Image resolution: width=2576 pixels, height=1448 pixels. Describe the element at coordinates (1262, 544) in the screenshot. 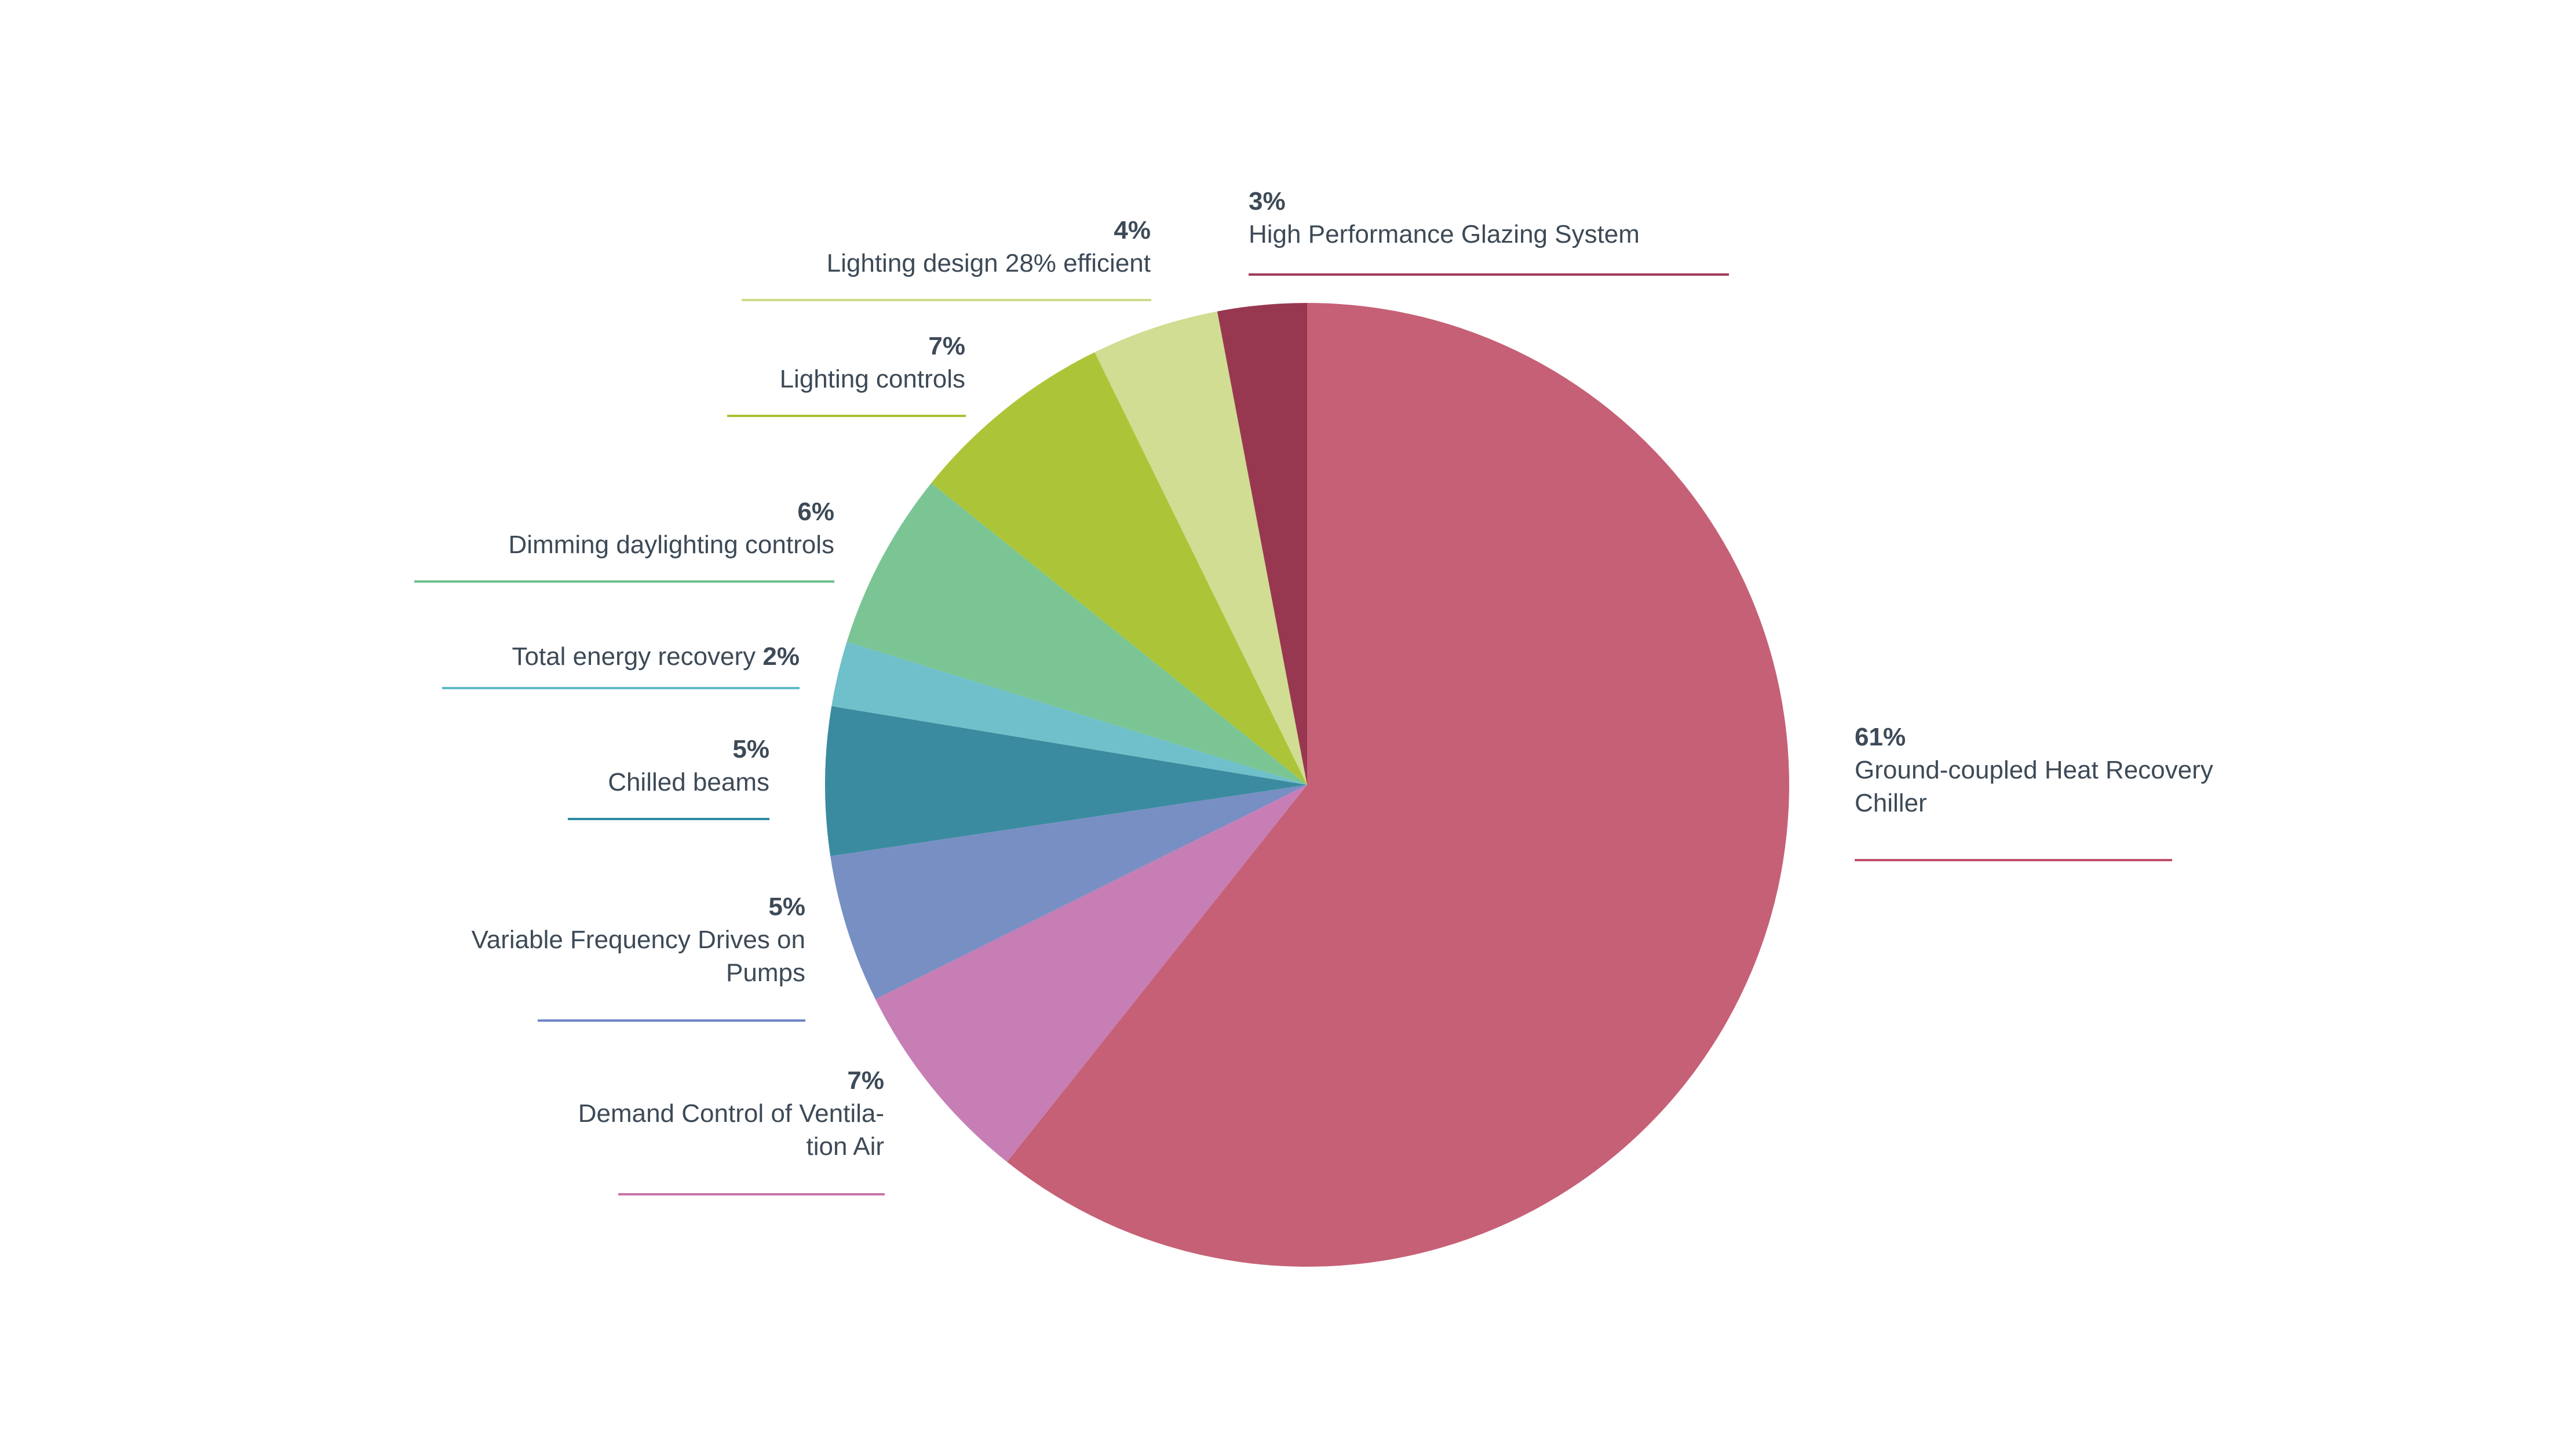

I see `pie-slice-glazing` at that location.